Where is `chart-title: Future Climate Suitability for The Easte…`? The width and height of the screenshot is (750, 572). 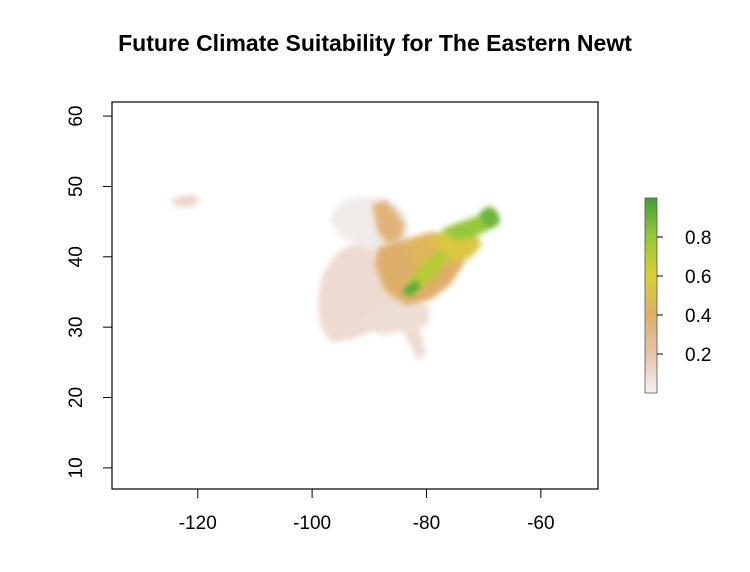
chart-title: Future Climate Suitability for The Easte… is located at coordinates (375, 43).